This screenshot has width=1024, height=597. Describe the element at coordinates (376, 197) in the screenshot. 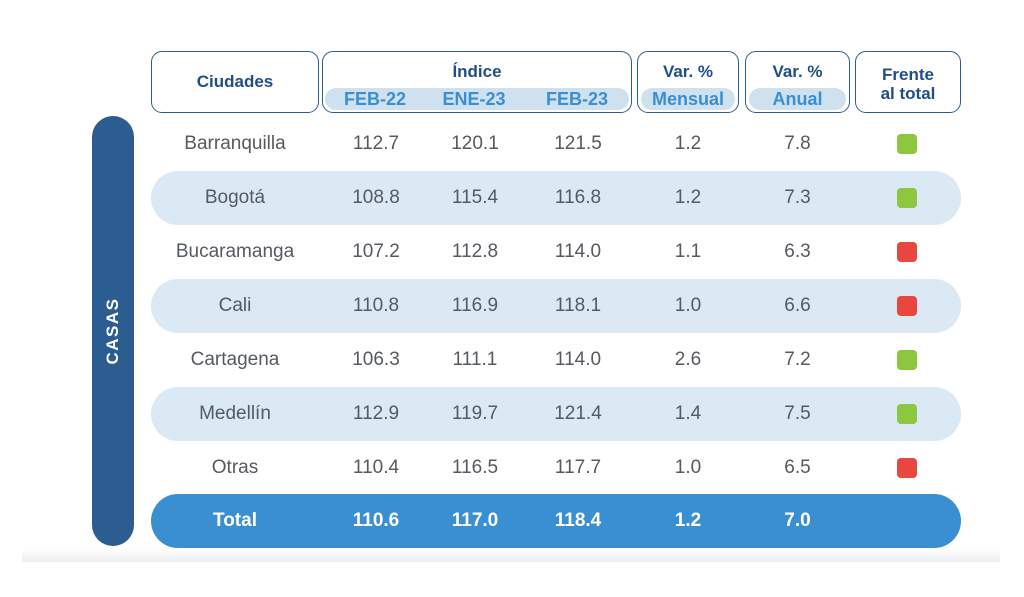

I see `index-feb22: 108.8` at that location.